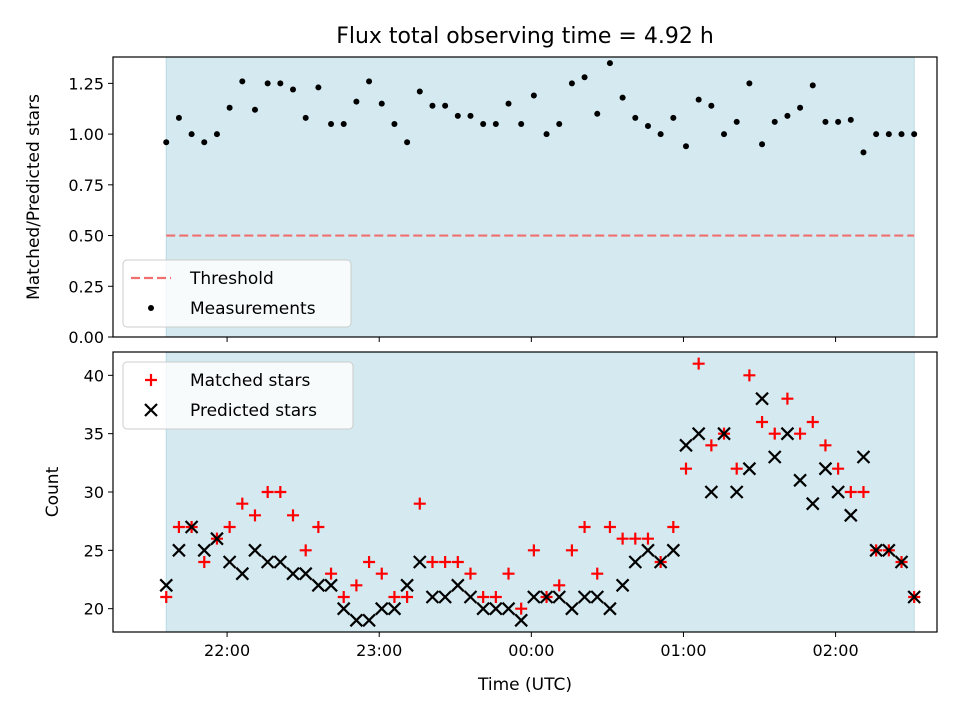  I want to click on legend-label: Measurements, so click(253, 309).